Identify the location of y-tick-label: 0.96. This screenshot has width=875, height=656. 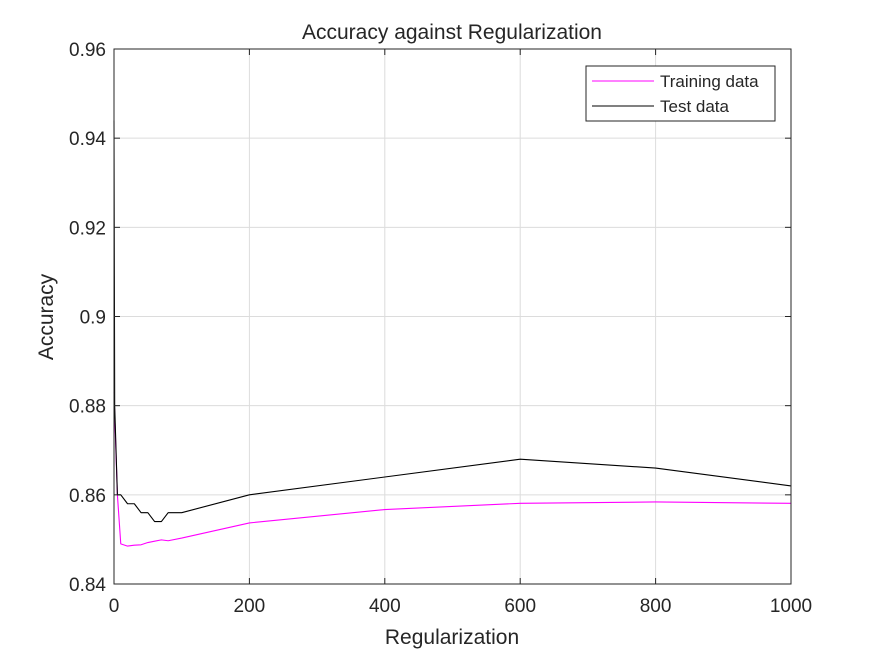
(87, 50).